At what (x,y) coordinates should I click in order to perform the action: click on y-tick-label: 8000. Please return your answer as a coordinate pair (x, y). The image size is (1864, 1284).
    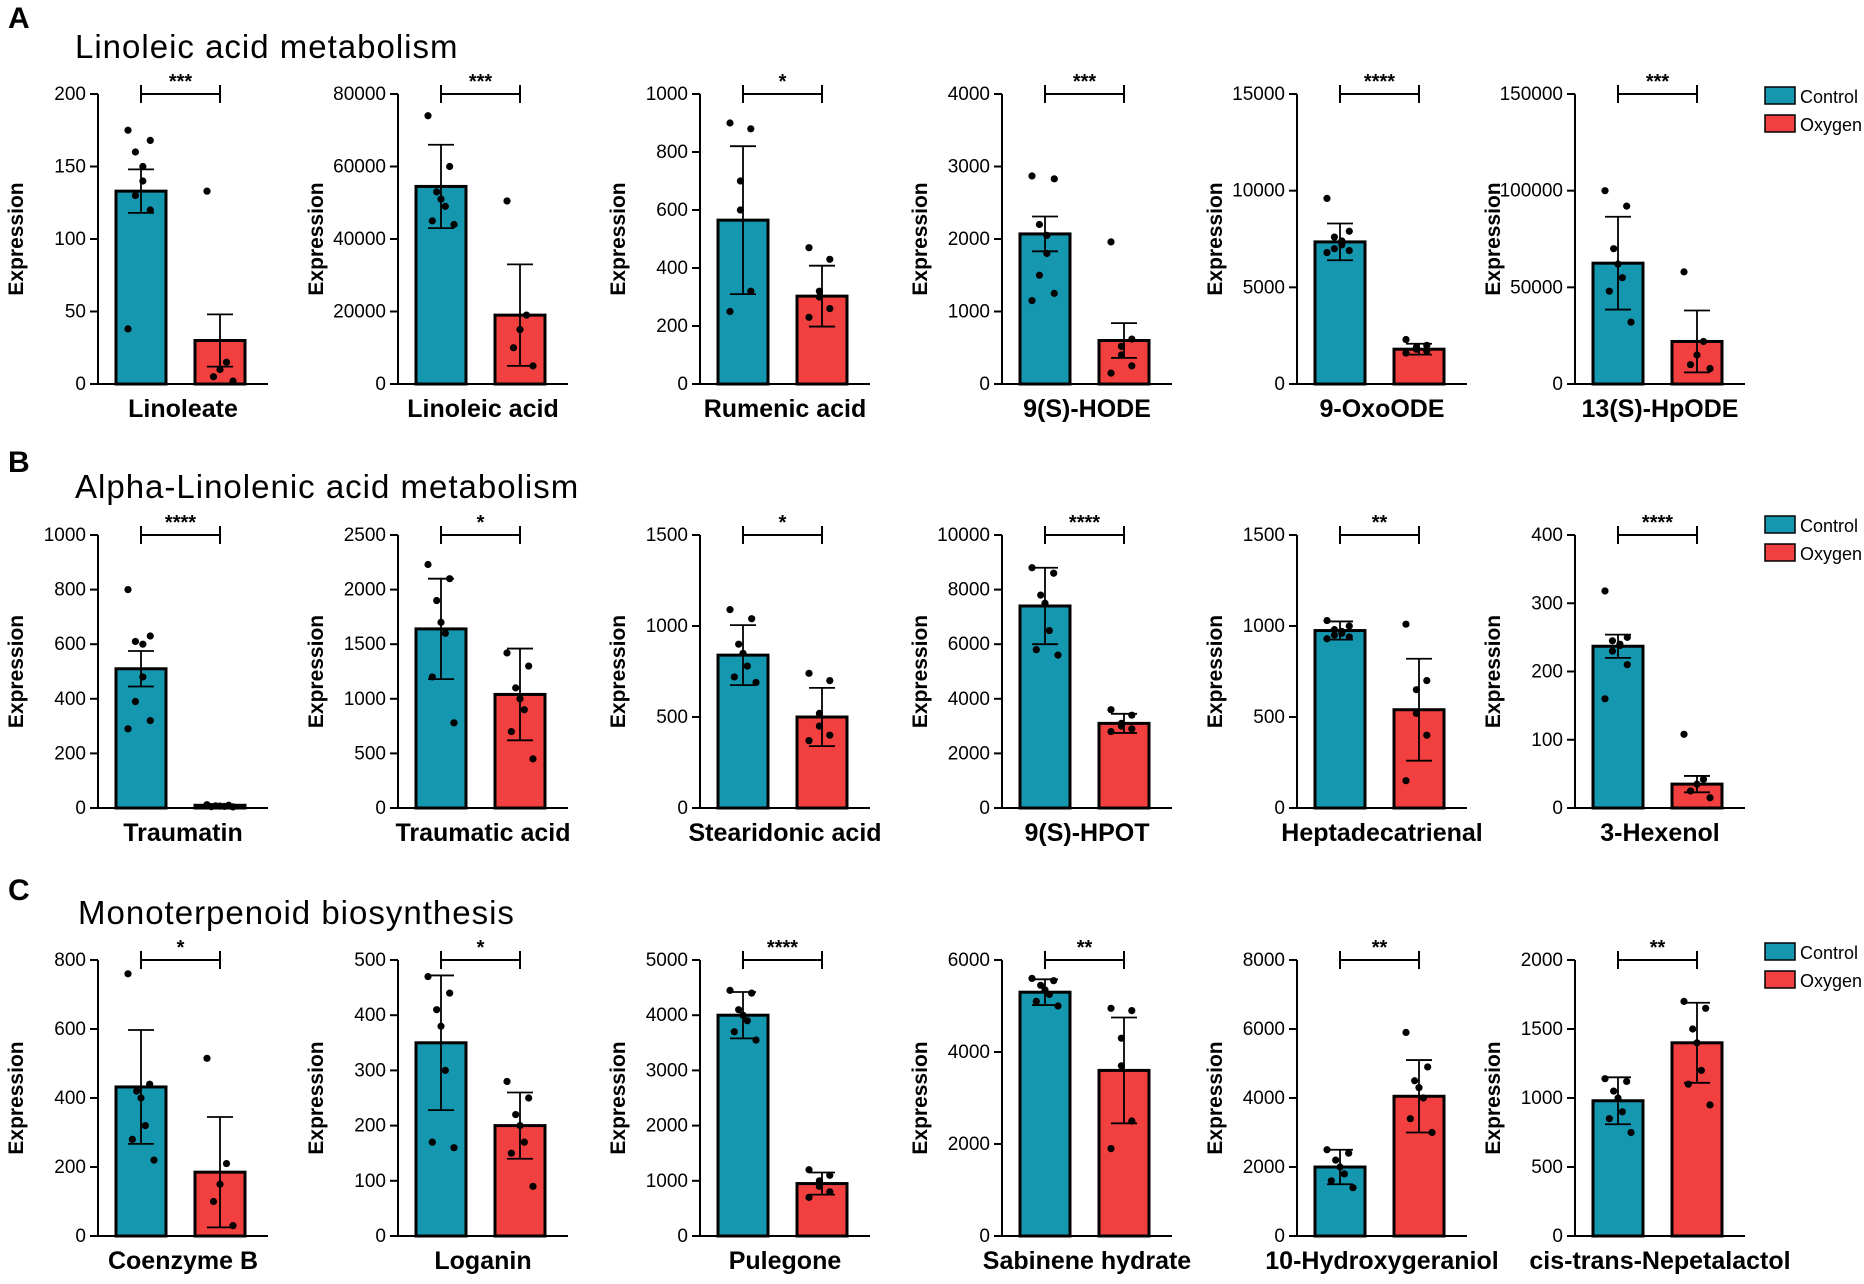
    Looking at the image, I should click on (1264, 960).